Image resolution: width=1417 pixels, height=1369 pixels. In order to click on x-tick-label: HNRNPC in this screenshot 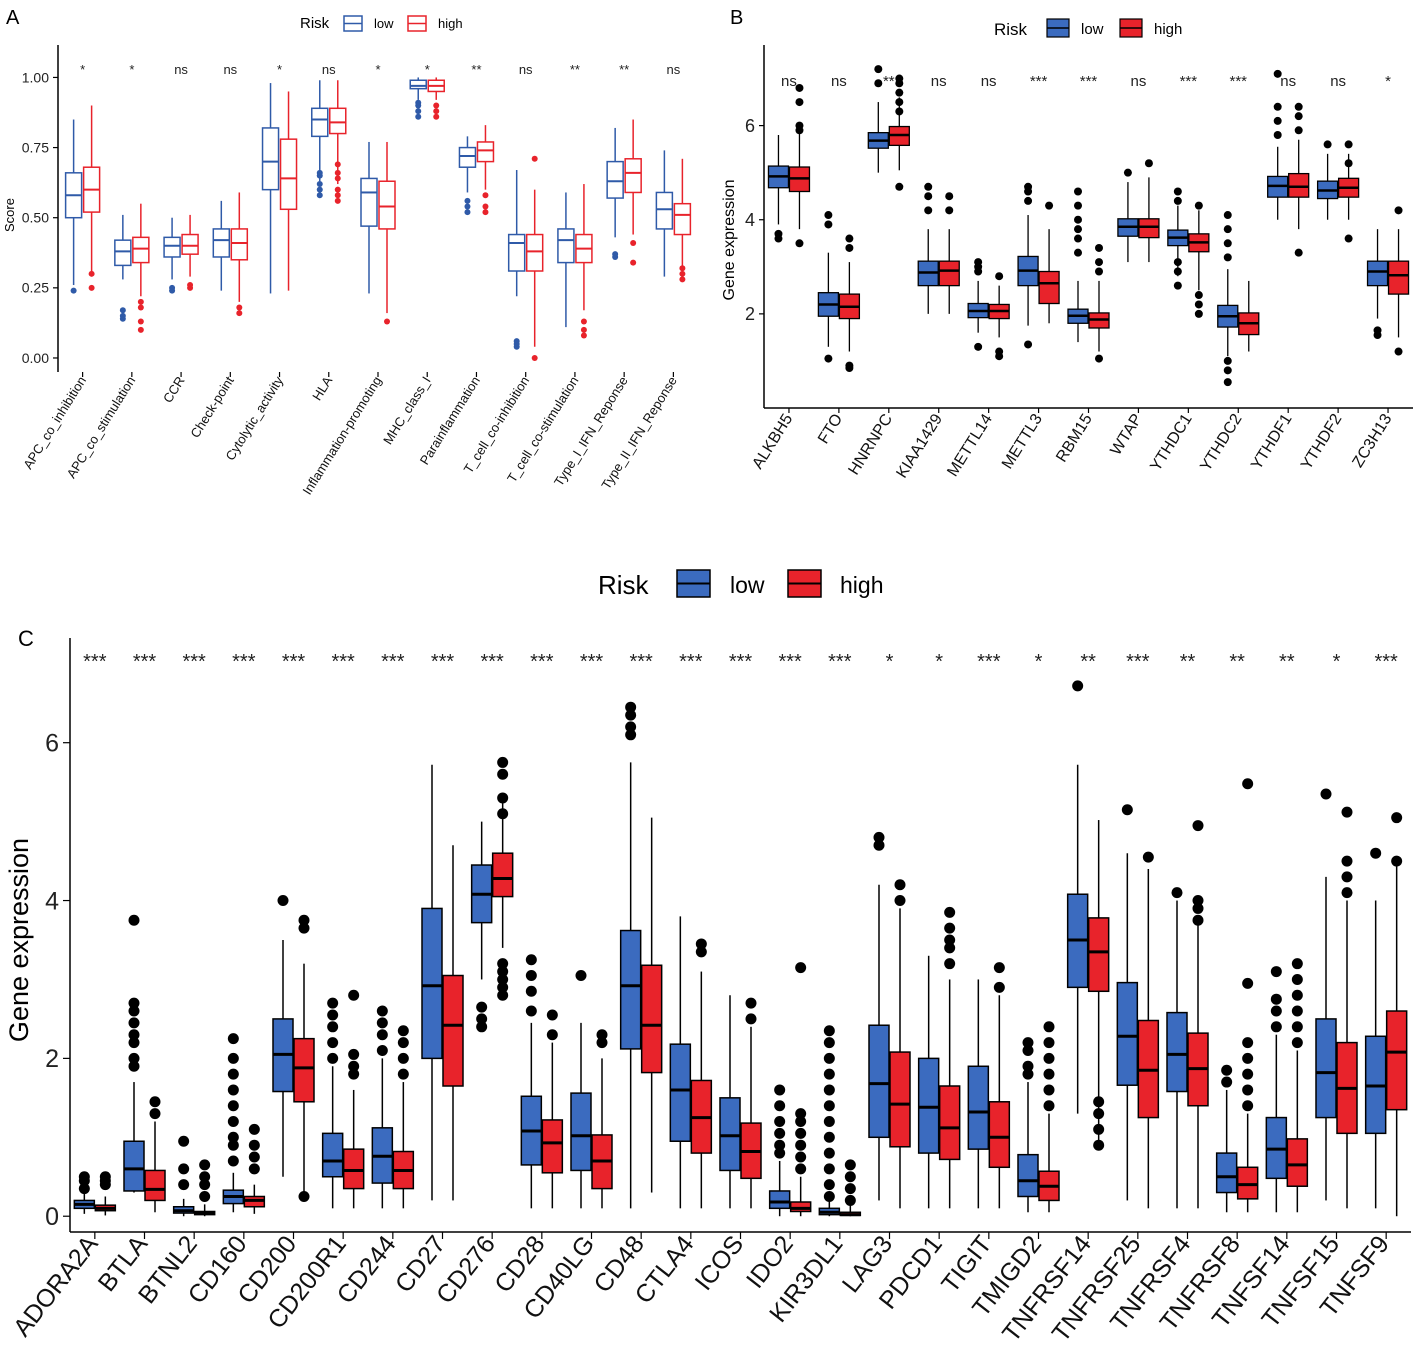, I will do `click(871, 444)`.